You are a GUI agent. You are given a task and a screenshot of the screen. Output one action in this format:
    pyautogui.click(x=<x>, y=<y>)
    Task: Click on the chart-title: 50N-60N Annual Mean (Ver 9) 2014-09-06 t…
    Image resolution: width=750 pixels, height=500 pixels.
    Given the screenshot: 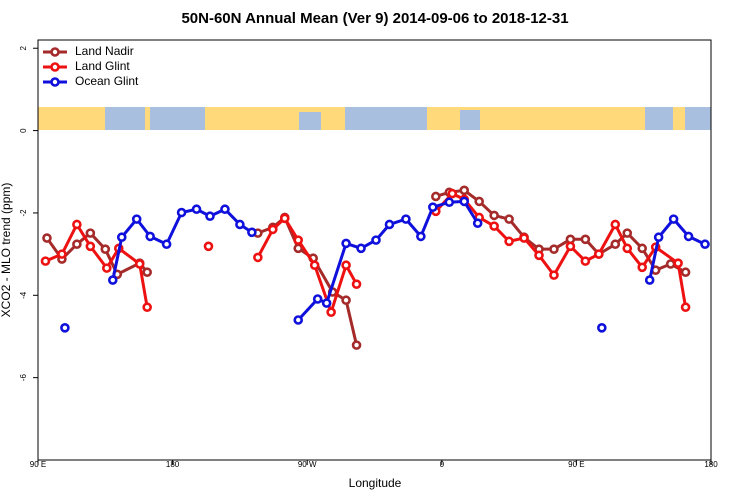 What is the action you would take?
    pyautogui.click(x=374, y=18)
    